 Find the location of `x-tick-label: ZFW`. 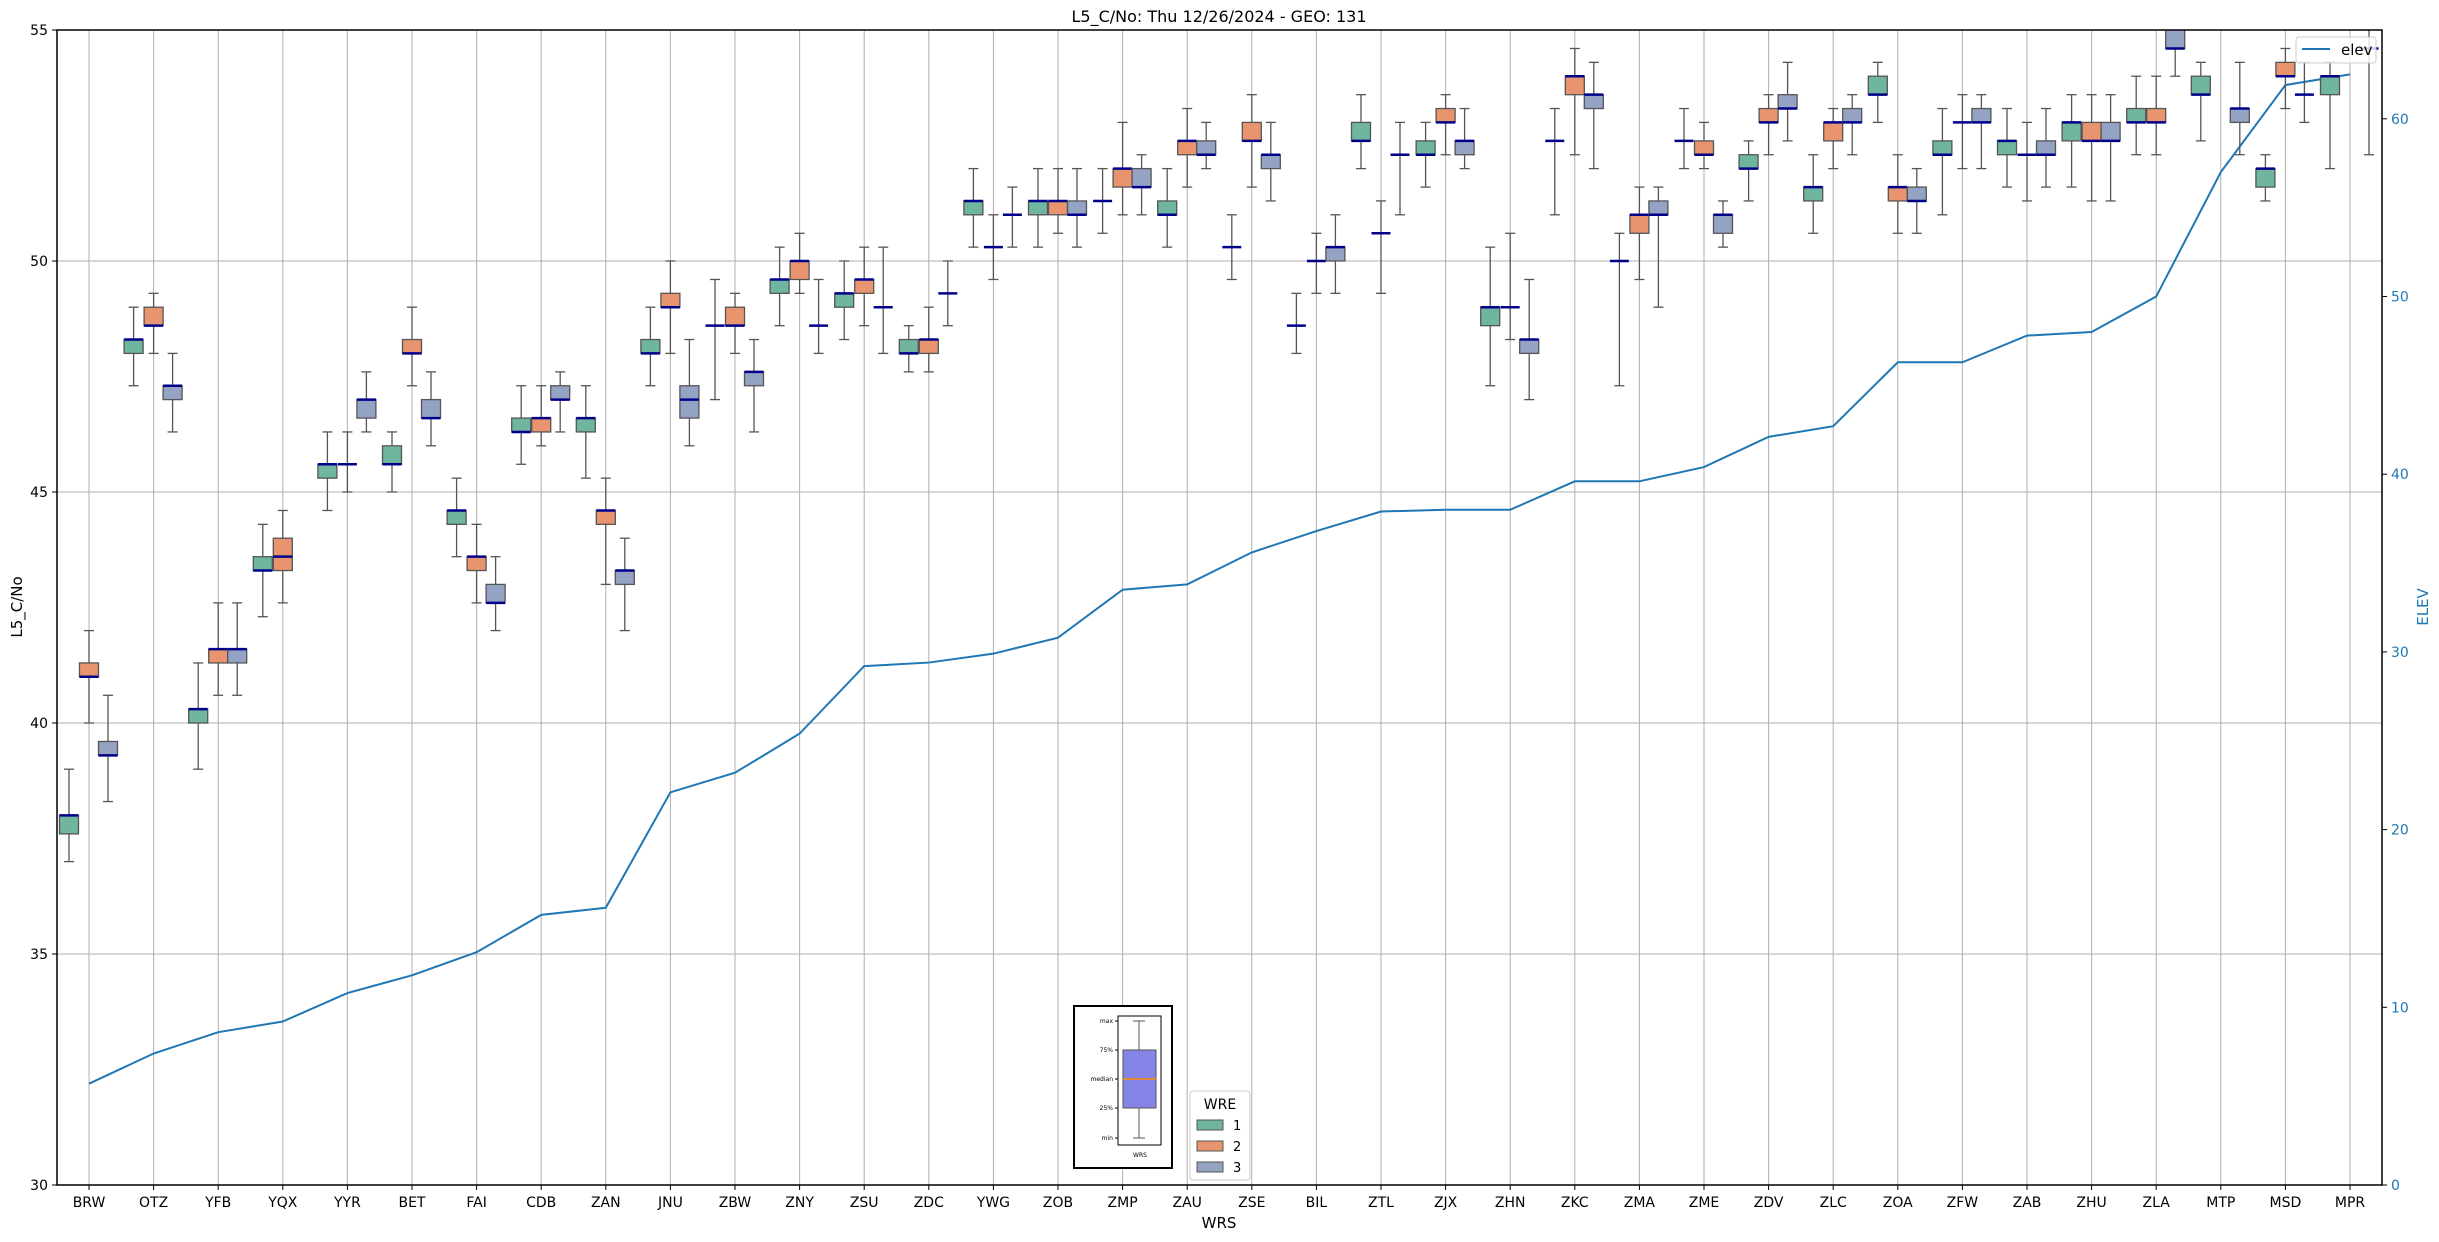

x-tick-label: ZFW is located at coordinates (1963, 1203).